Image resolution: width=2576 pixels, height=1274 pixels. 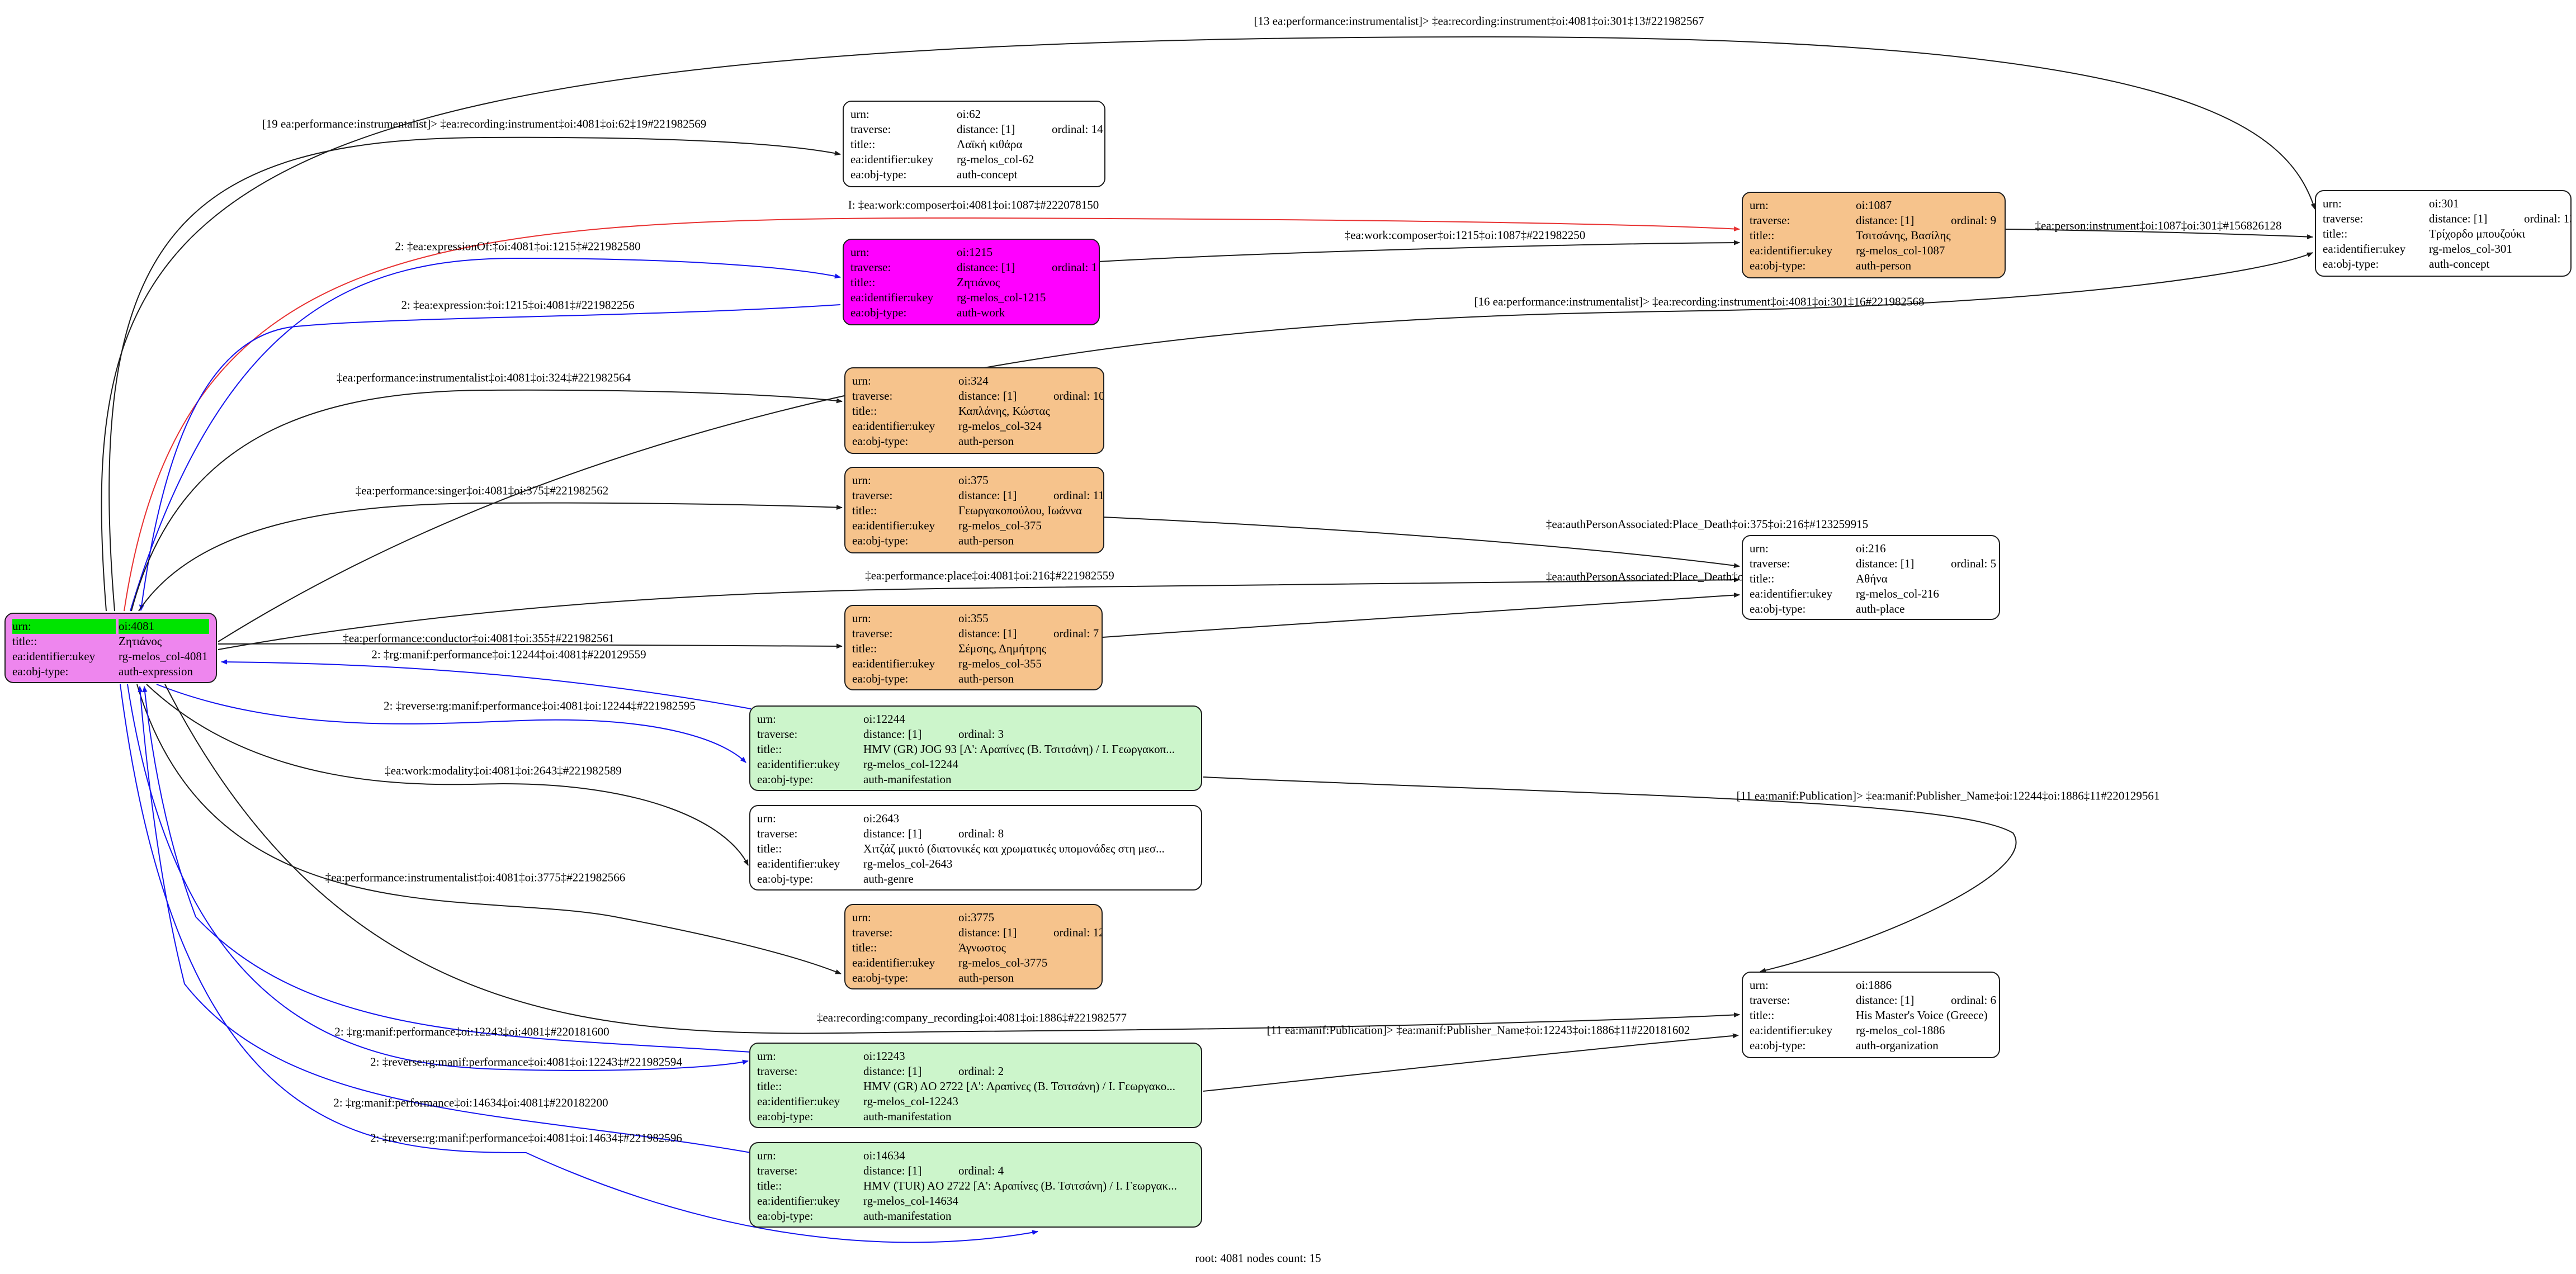 I want to click on node-oi-2643-traverse-key: traverse:, so click(x=777, y=833).